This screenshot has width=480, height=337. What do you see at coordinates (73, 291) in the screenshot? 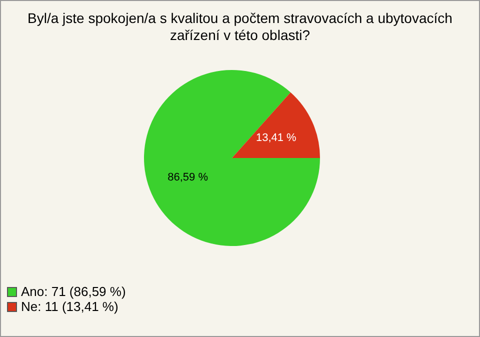
I see `legend-label: Ano: 71 (86,59 %)` at bounding box center [73, 291].